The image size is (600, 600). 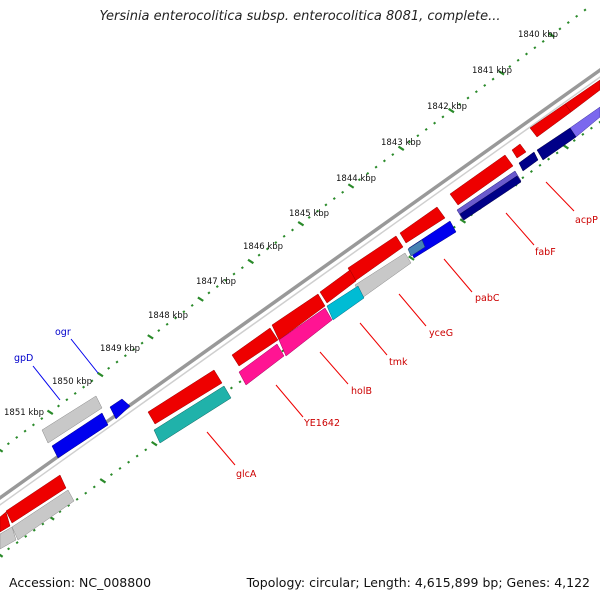 What do you see at coordinates (321, 423) in the screenshot?
I see `gene-label: YE1642` at bounding box center [321, 423].